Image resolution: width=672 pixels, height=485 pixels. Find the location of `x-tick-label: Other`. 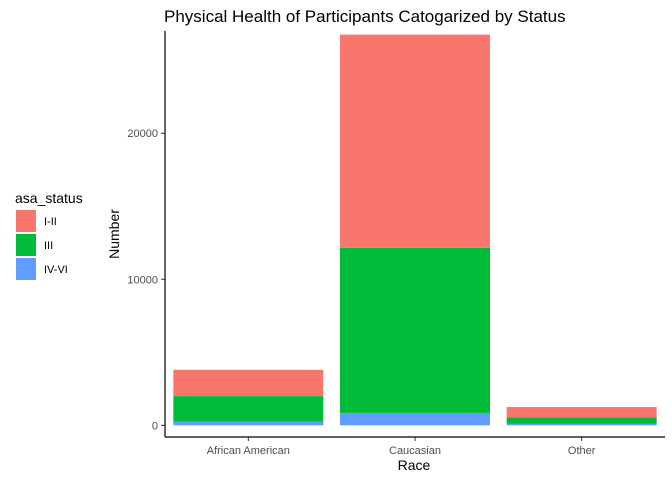

x-tick-label: Other is located at coordinates (582, 451).